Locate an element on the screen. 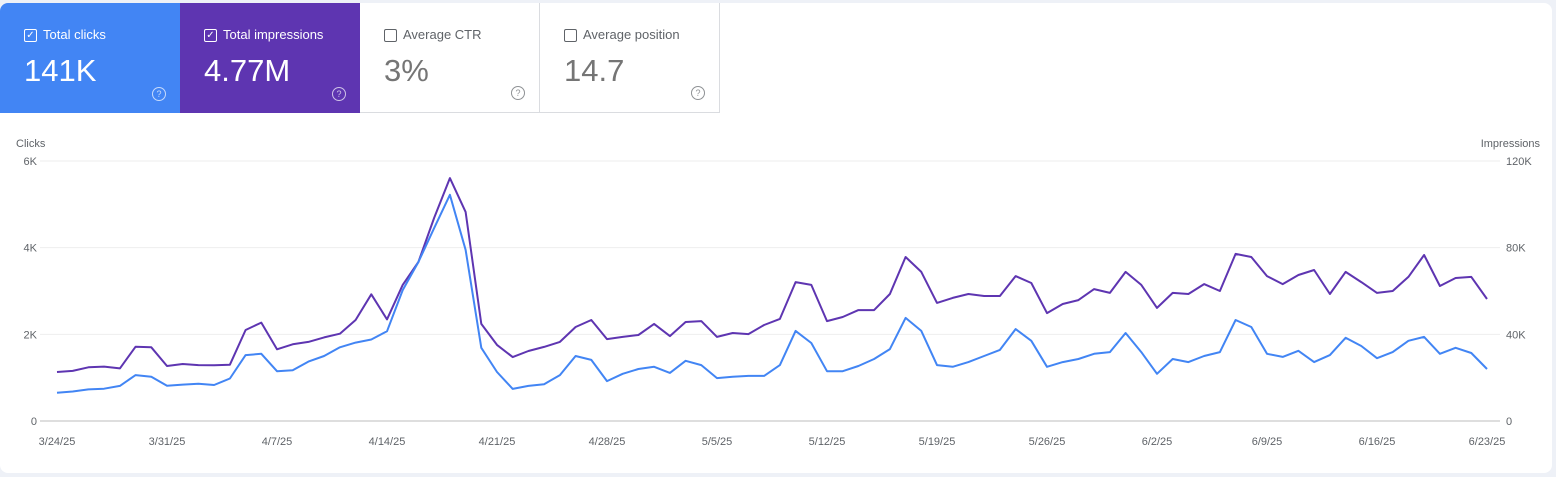 This screenshot has width=1556, height=477. x-tick-label: 5/26/25 is located at coordinates (1047, 442).